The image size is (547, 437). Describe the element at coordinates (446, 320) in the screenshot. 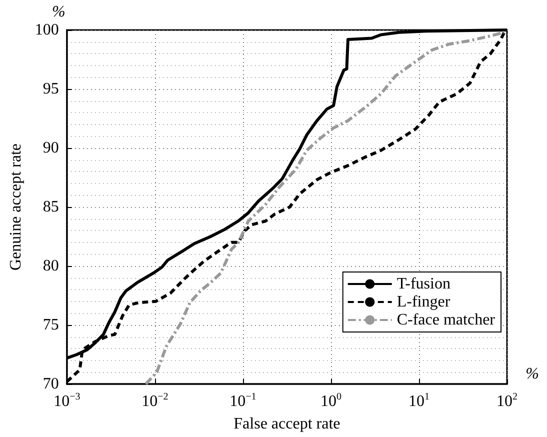

I see `legend-label: C-face matcher` at that location.